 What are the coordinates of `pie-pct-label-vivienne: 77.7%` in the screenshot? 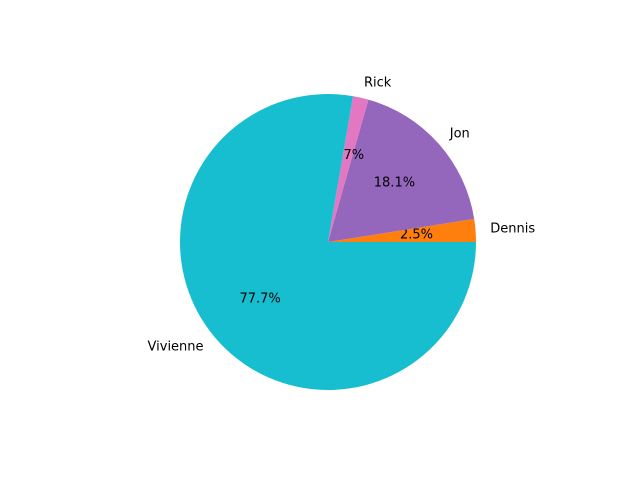 It's located at (259, 299).